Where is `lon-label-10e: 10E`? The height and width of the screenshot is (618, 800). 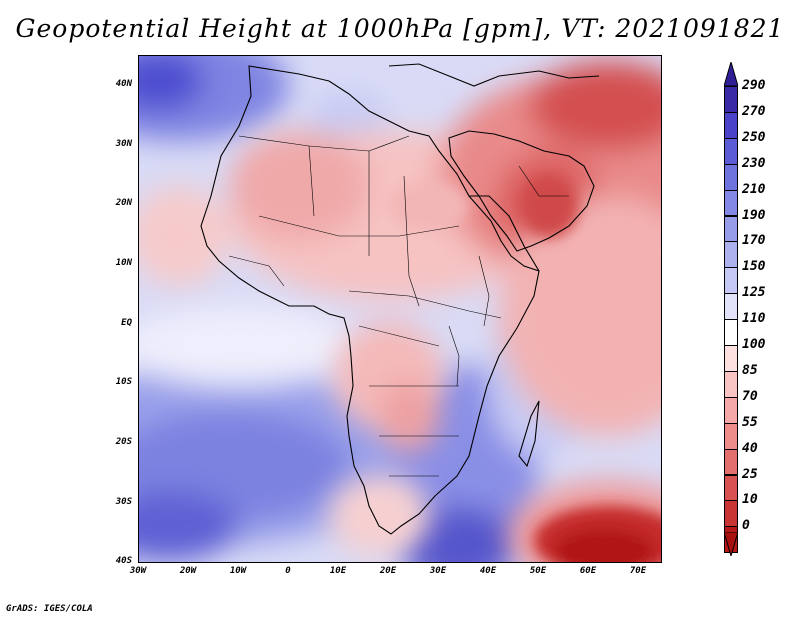 lon-label-10e: 10E is located at coordinates (338, 571).